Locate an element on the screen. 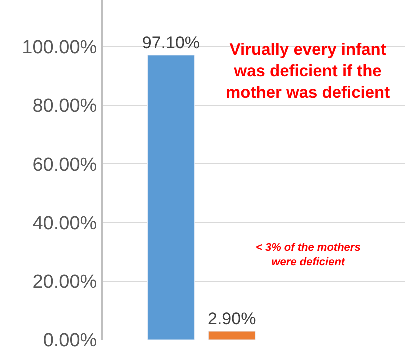 The height and width of the screenshot is (356, 405). y-tick-label: 20.00% is located at coordinates (65, 283).